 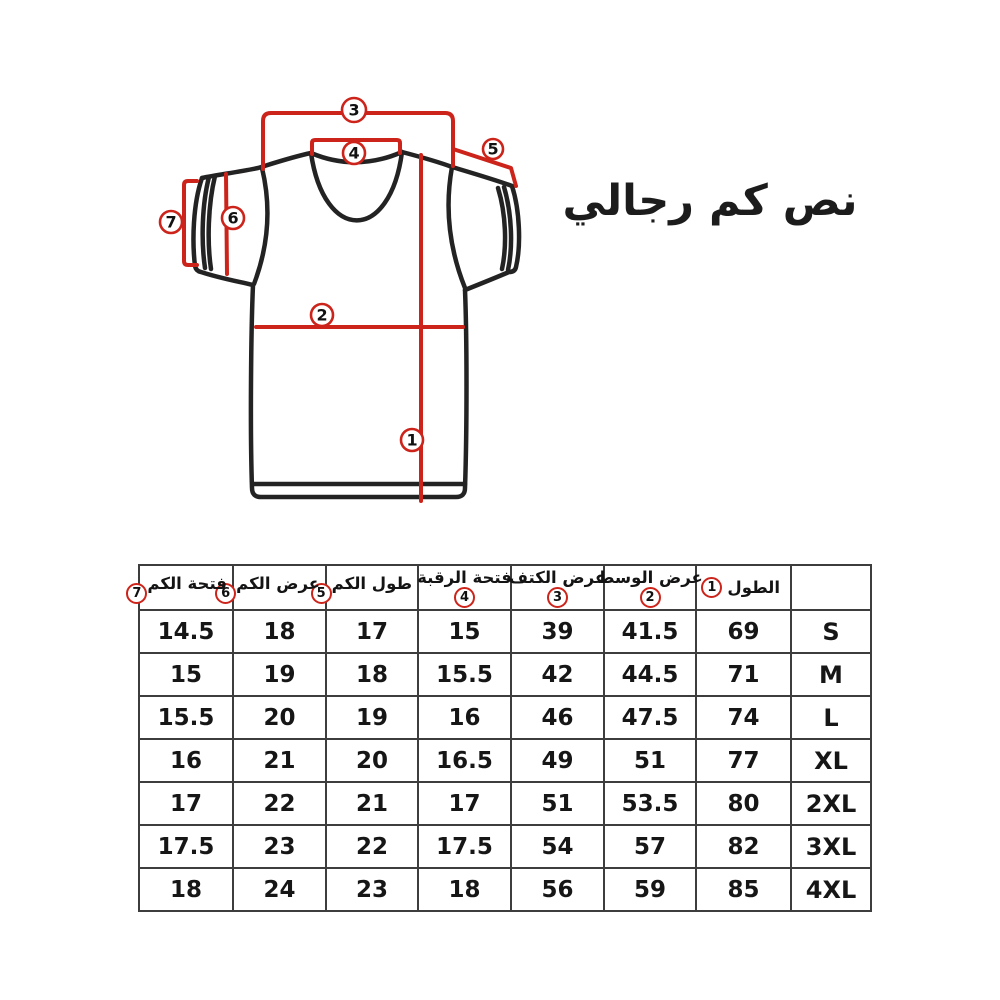 What do you see at coordinates (226, 593) in the screenshot?
I see `column-measure-badge: 6` at bounding box center [226, 593].